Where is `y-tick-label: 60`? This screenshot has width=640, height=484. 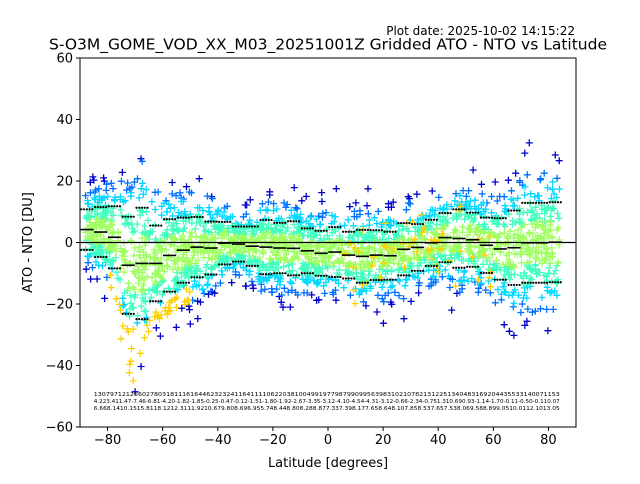
y-tick-label: 60 is located at coordinates (64, 59).